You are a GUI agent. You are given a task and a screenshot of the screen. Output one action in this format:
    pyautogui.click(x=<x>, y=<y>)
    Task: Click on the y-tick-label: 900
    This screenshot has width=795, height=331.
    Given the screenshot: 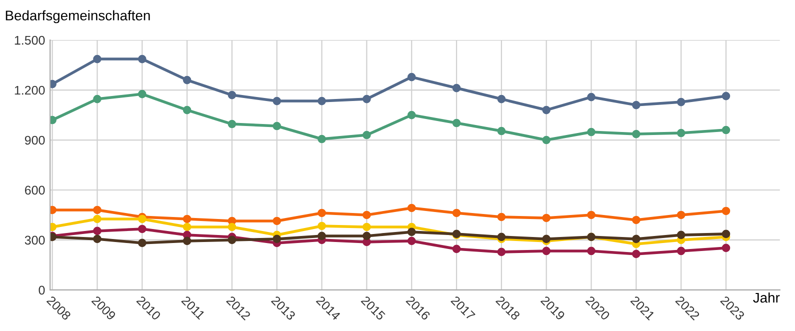 What is the action you would take?
    pyautogui.click(x=34, y=140)
    